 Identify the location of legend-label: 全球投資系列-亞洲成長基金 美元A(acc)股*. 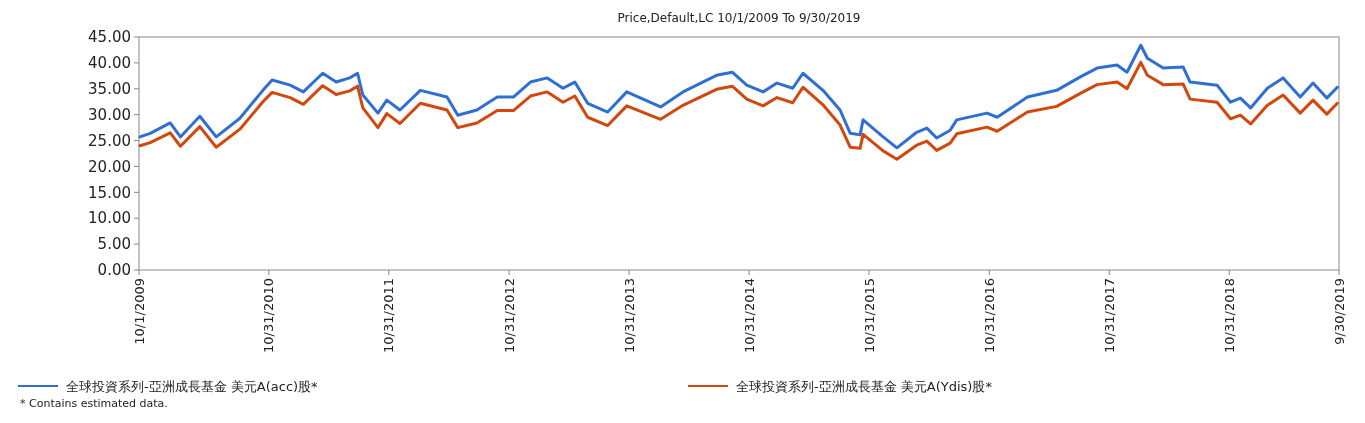
(192, 386).